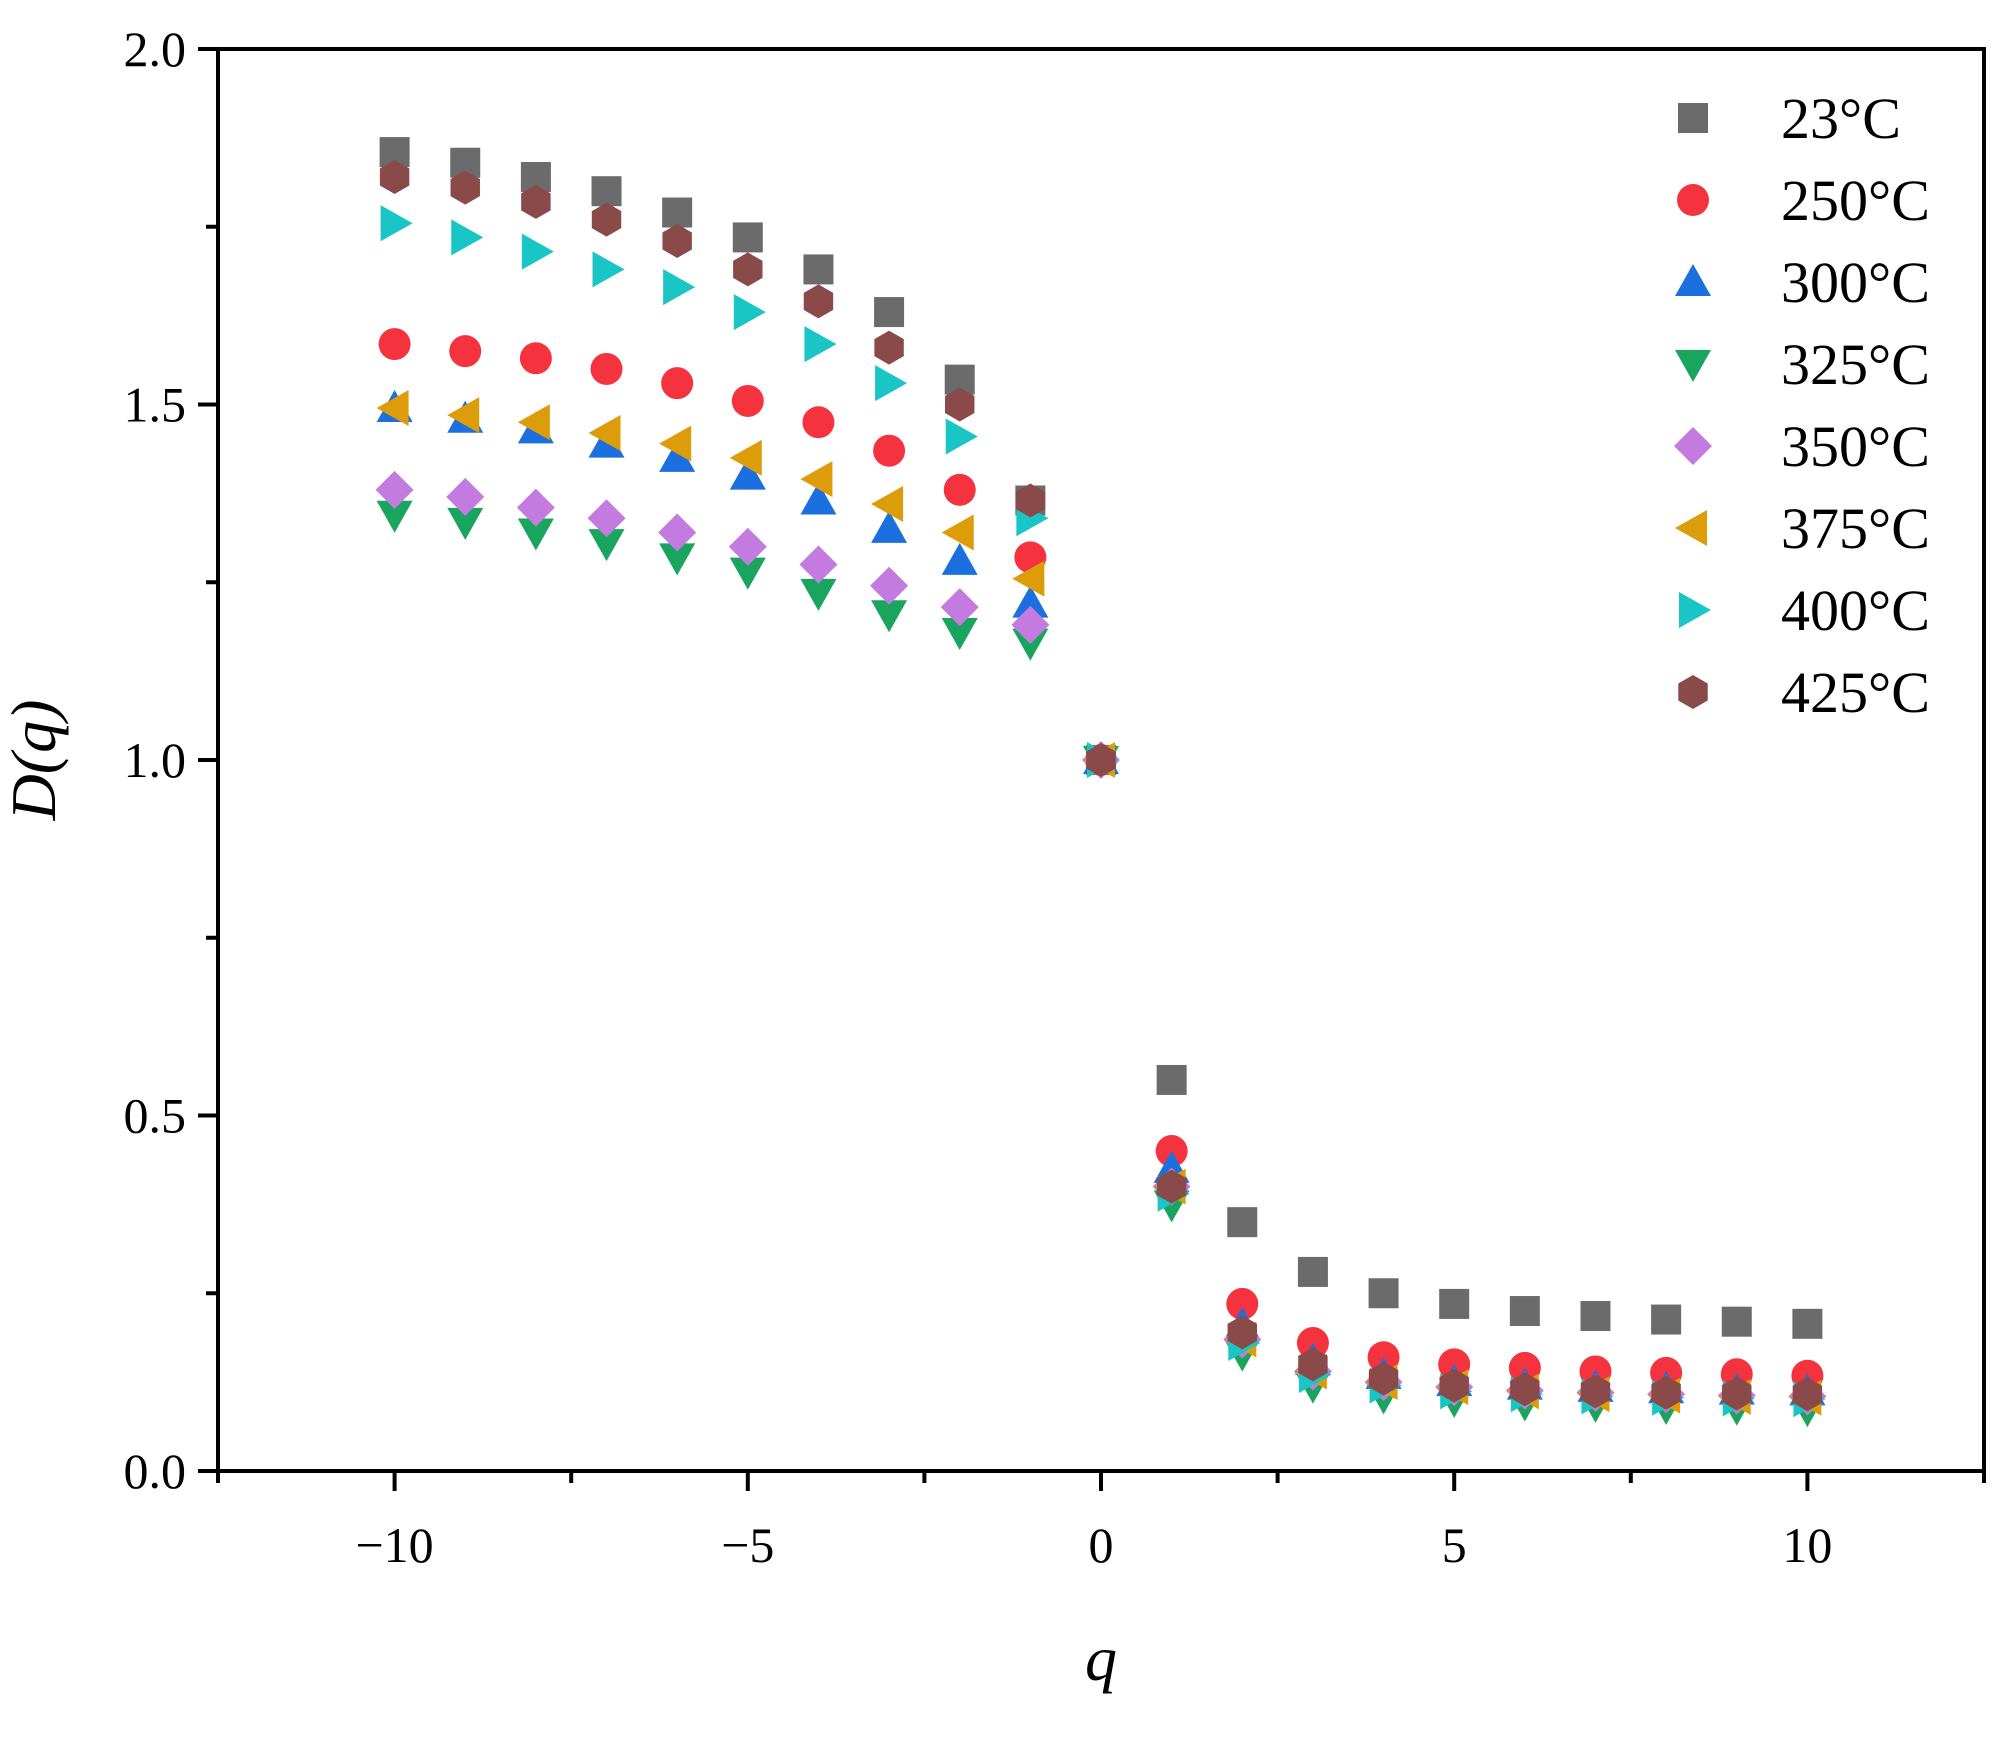 The height and width of the screenshot is (1739, 2002). I want to click on legend-label: 300°C, so click(1855, 282).